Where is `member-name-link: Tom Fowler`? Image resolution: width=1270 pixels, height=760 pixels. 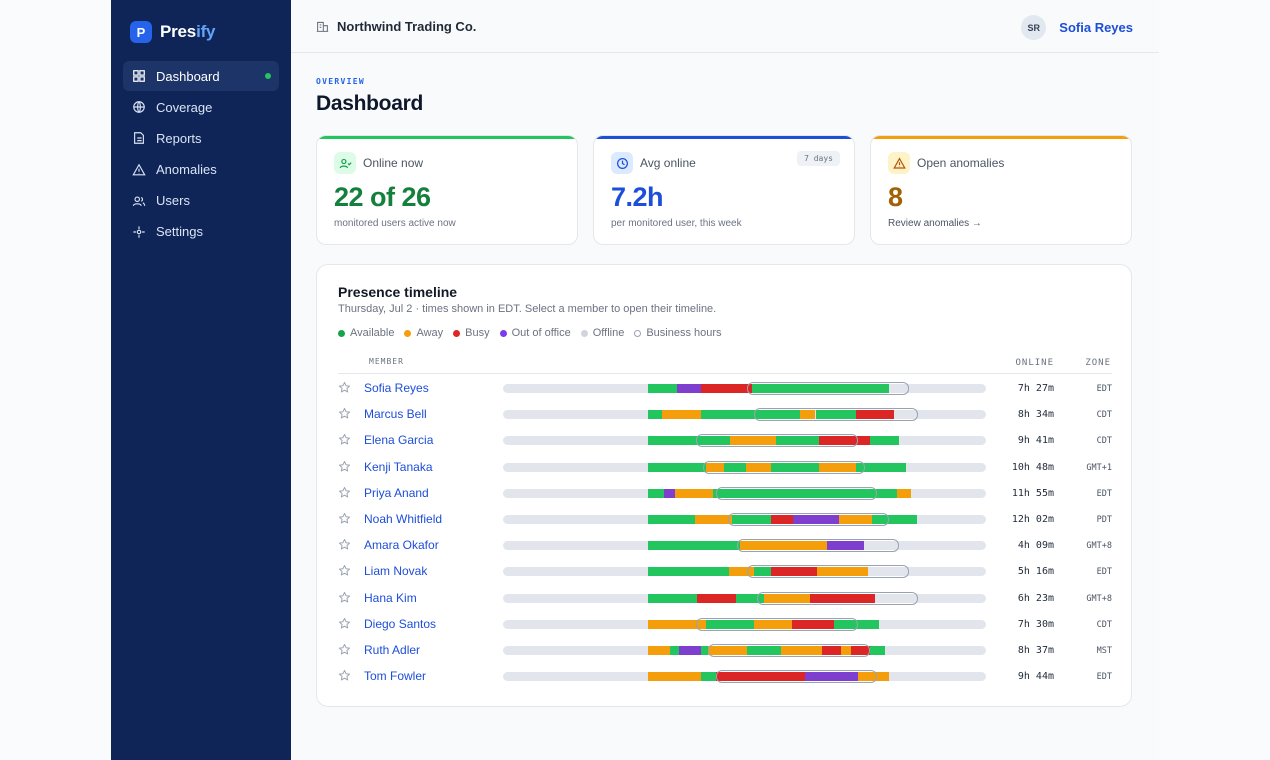
member-name-link: Tom Fowler is located at coordinates (395, 676).